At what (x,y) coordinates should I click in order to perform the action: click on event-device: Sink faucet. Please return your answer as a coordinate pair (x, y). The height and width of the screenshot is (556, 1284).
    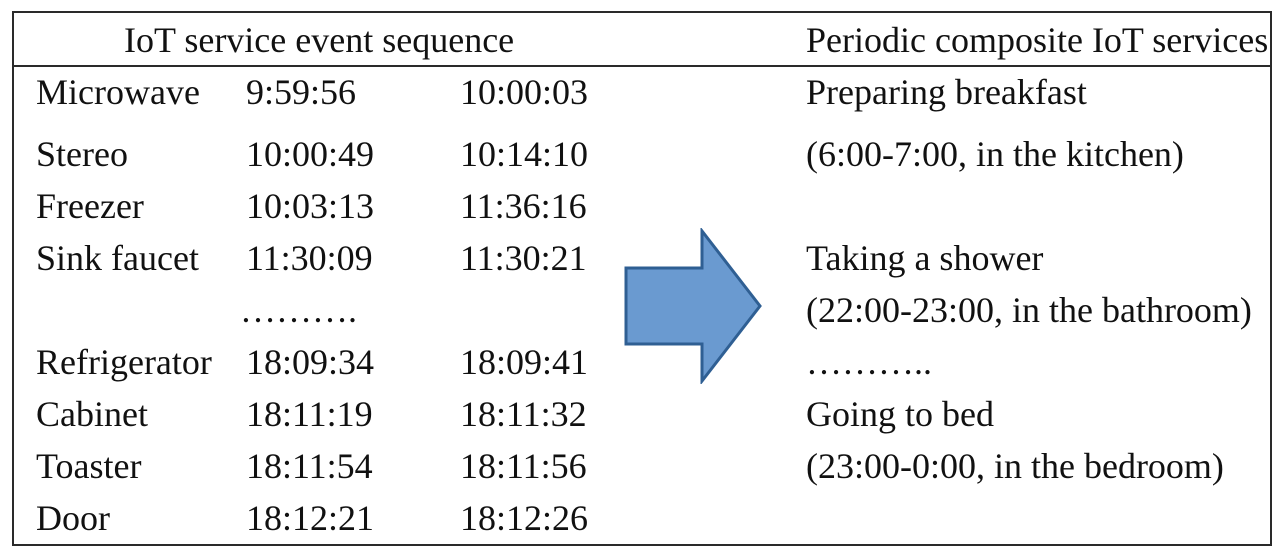
    Looking at the image, I should click on (117, 258).